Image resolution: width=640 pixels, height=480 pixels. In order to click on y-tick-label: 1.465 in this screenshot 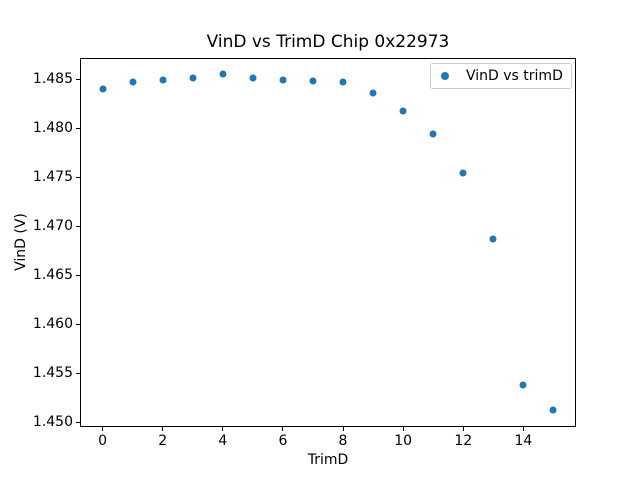, I will do `click(52, 275)`.